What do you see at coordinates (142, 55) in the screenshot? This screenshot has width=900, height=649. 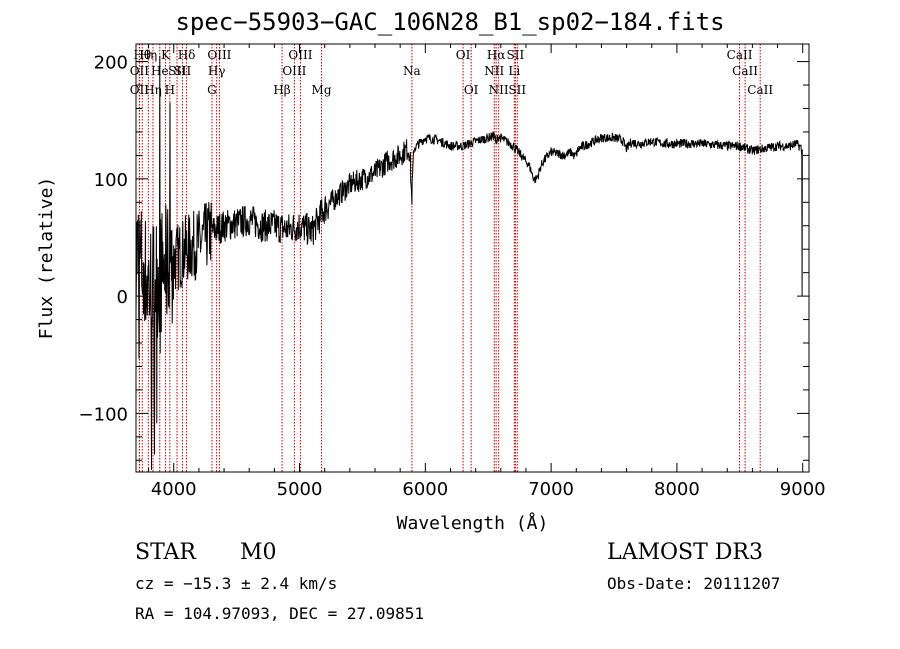 I see `line-label: Hθ` at bounding box center [142, 55].